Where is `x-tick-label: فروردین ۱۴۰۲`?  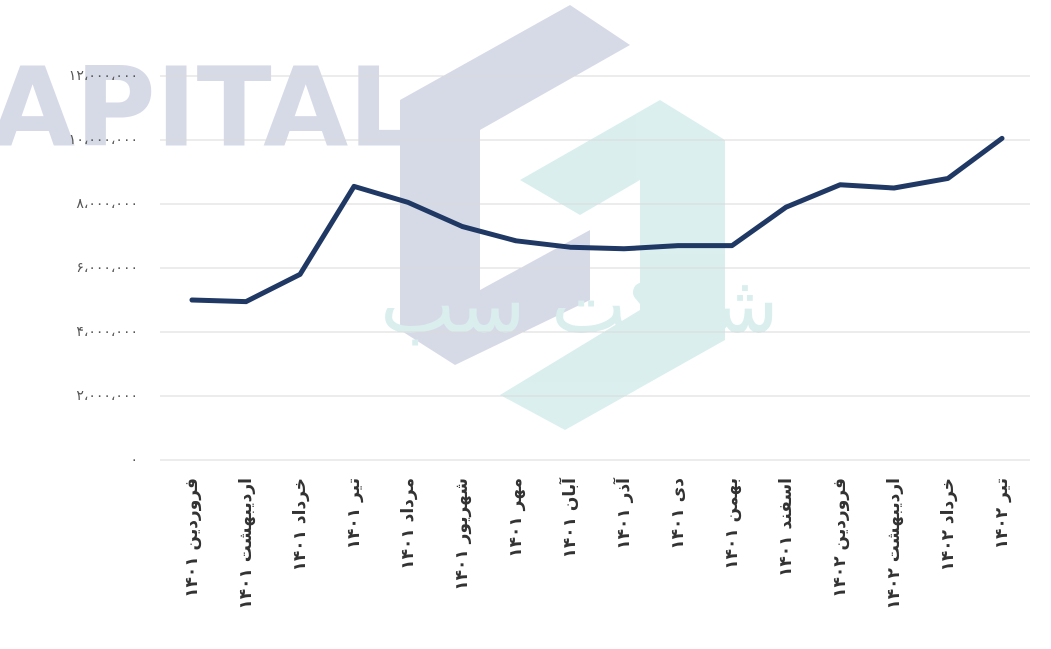 x-tick-label: فروردین ۱۴۰۲ is located at coordinates (840, 538).